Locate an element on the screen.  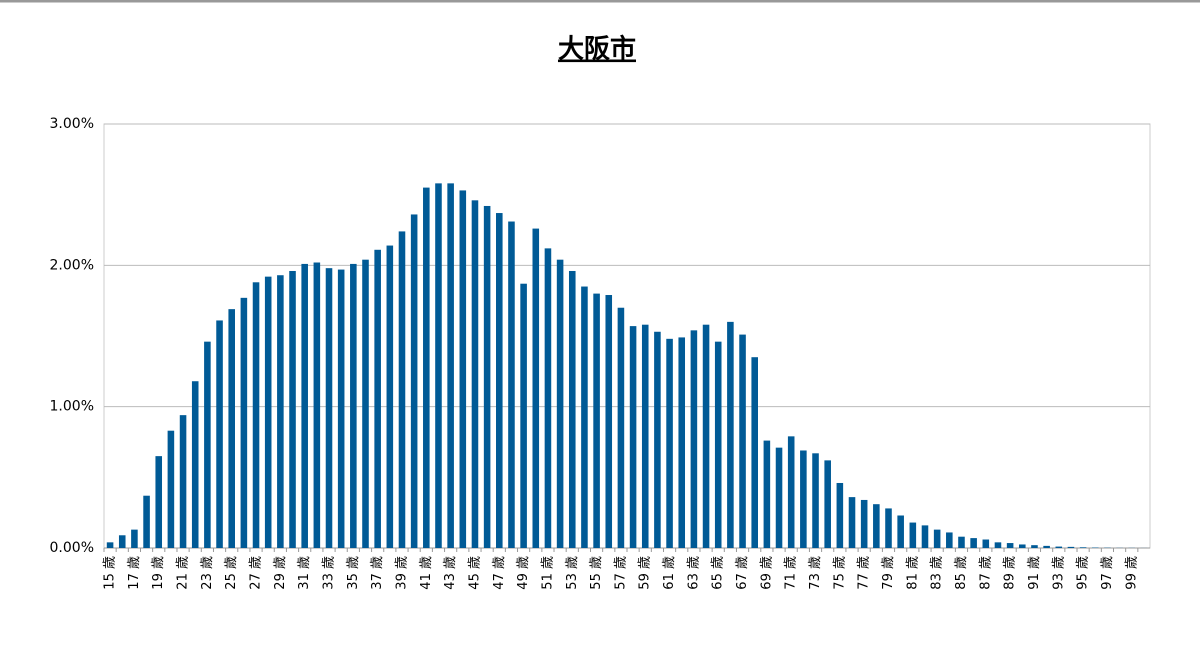
x-tick-label: 15 歳 is located at coordinates (110, 573).